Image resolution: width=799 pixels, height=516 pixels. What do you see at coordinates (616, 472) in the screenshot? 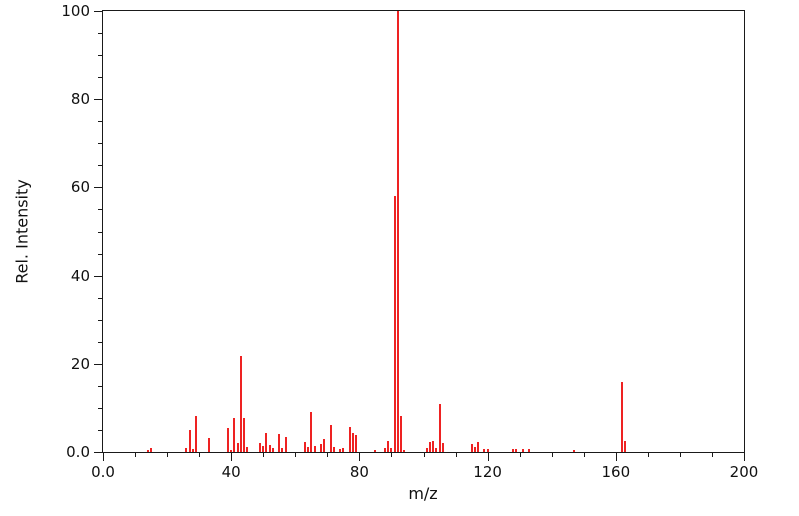
I see `x-tick-label: 160` at bounding box center [616, 472].